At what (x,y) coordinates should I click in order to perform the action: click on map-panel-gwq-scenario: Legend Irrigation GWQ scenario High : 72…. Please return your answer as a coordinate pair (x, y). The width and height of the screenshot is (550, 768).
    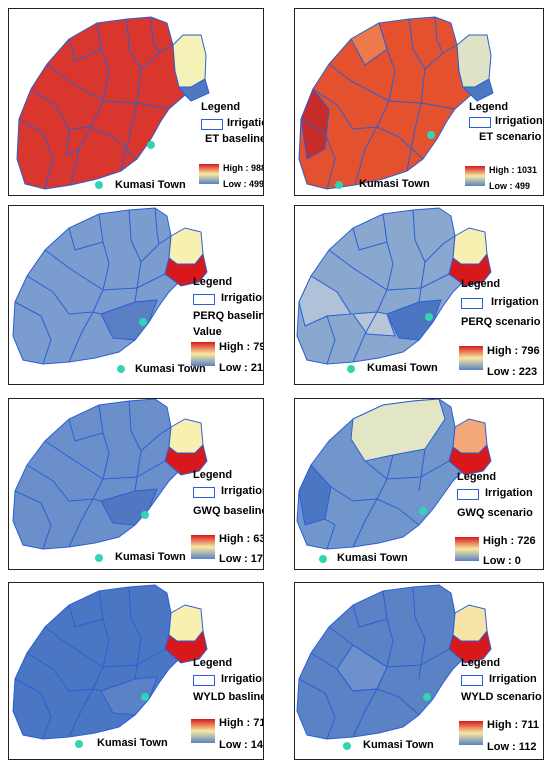
    Looking at the image, I should click on (419, 484).